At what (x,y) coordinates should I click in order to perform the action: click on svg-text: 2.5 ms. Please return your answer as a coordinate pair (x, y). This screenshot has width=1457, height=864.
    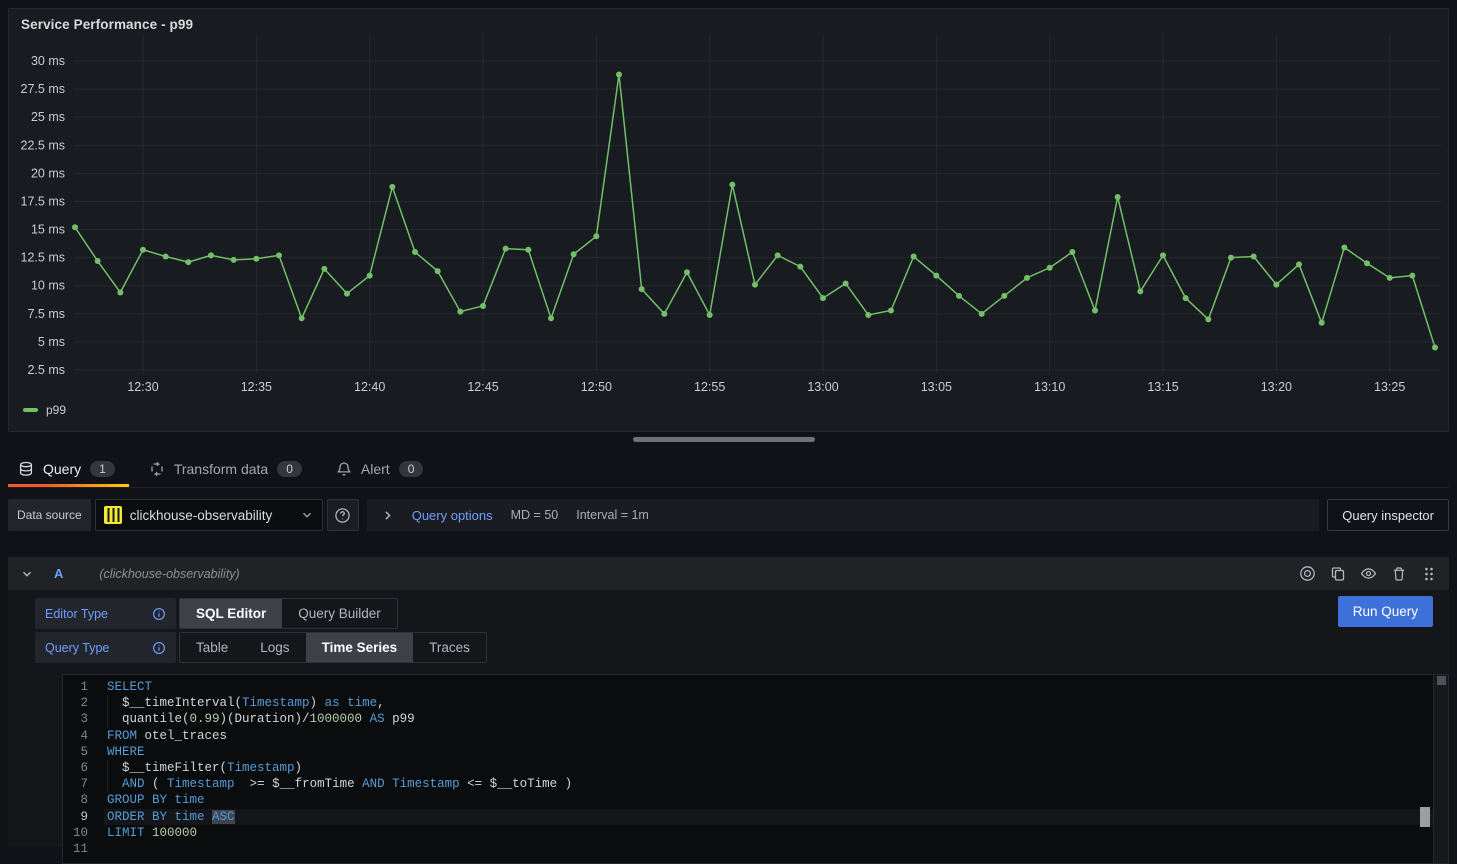
    Looking at the image, I should click on (46, 370).